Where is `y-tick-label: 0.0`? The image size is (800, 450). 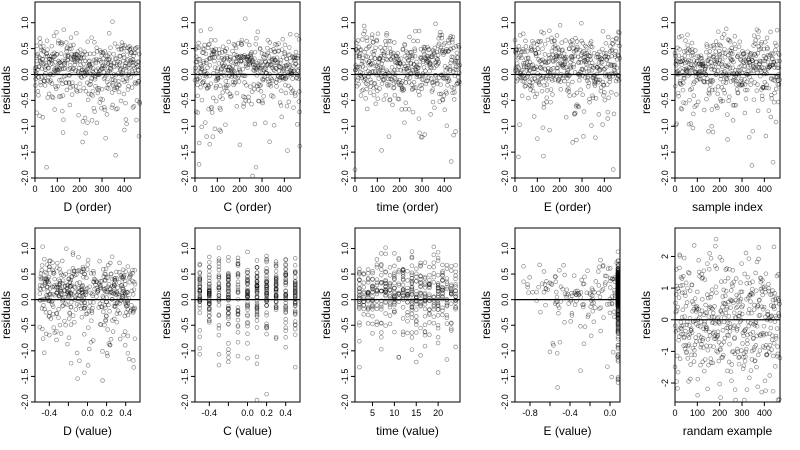 y-tick-label: 0.0 is located at coordinates (345, 74).